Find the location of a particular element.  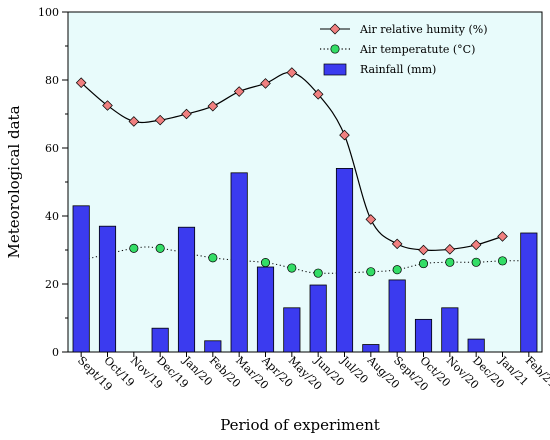

legend-label-rainfall: Rainfall (mm) is located at coordinates (398, 69).